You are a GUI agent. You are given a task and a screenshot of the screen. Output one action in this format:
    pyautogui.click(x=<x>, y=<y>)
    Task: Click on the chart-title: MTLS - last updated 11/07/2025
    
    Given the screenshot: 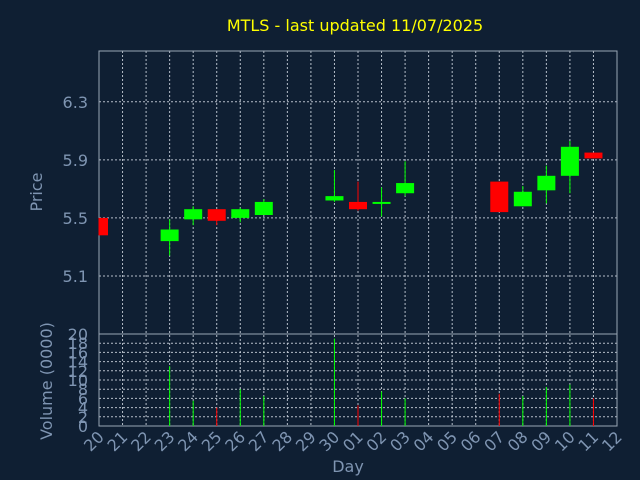 What is the action you would take?
    pyautogui.click(x=355, y=25)
    